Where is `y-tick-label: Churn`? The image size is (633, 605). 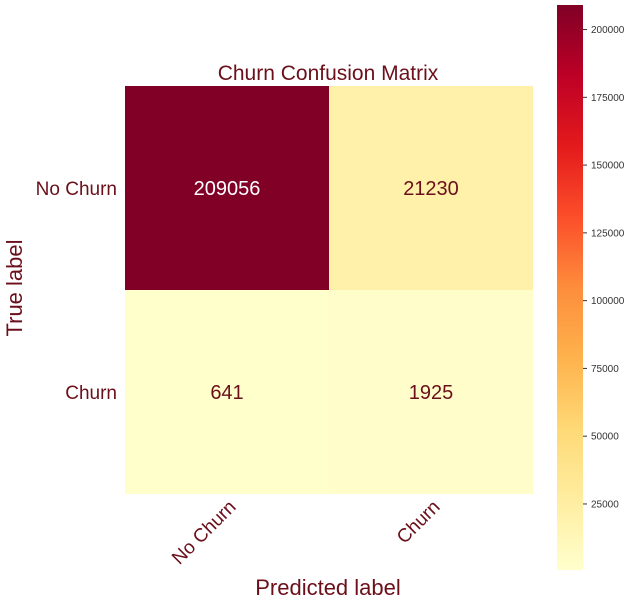 y-tick-label: Churn is located at coordinates (91, 393).